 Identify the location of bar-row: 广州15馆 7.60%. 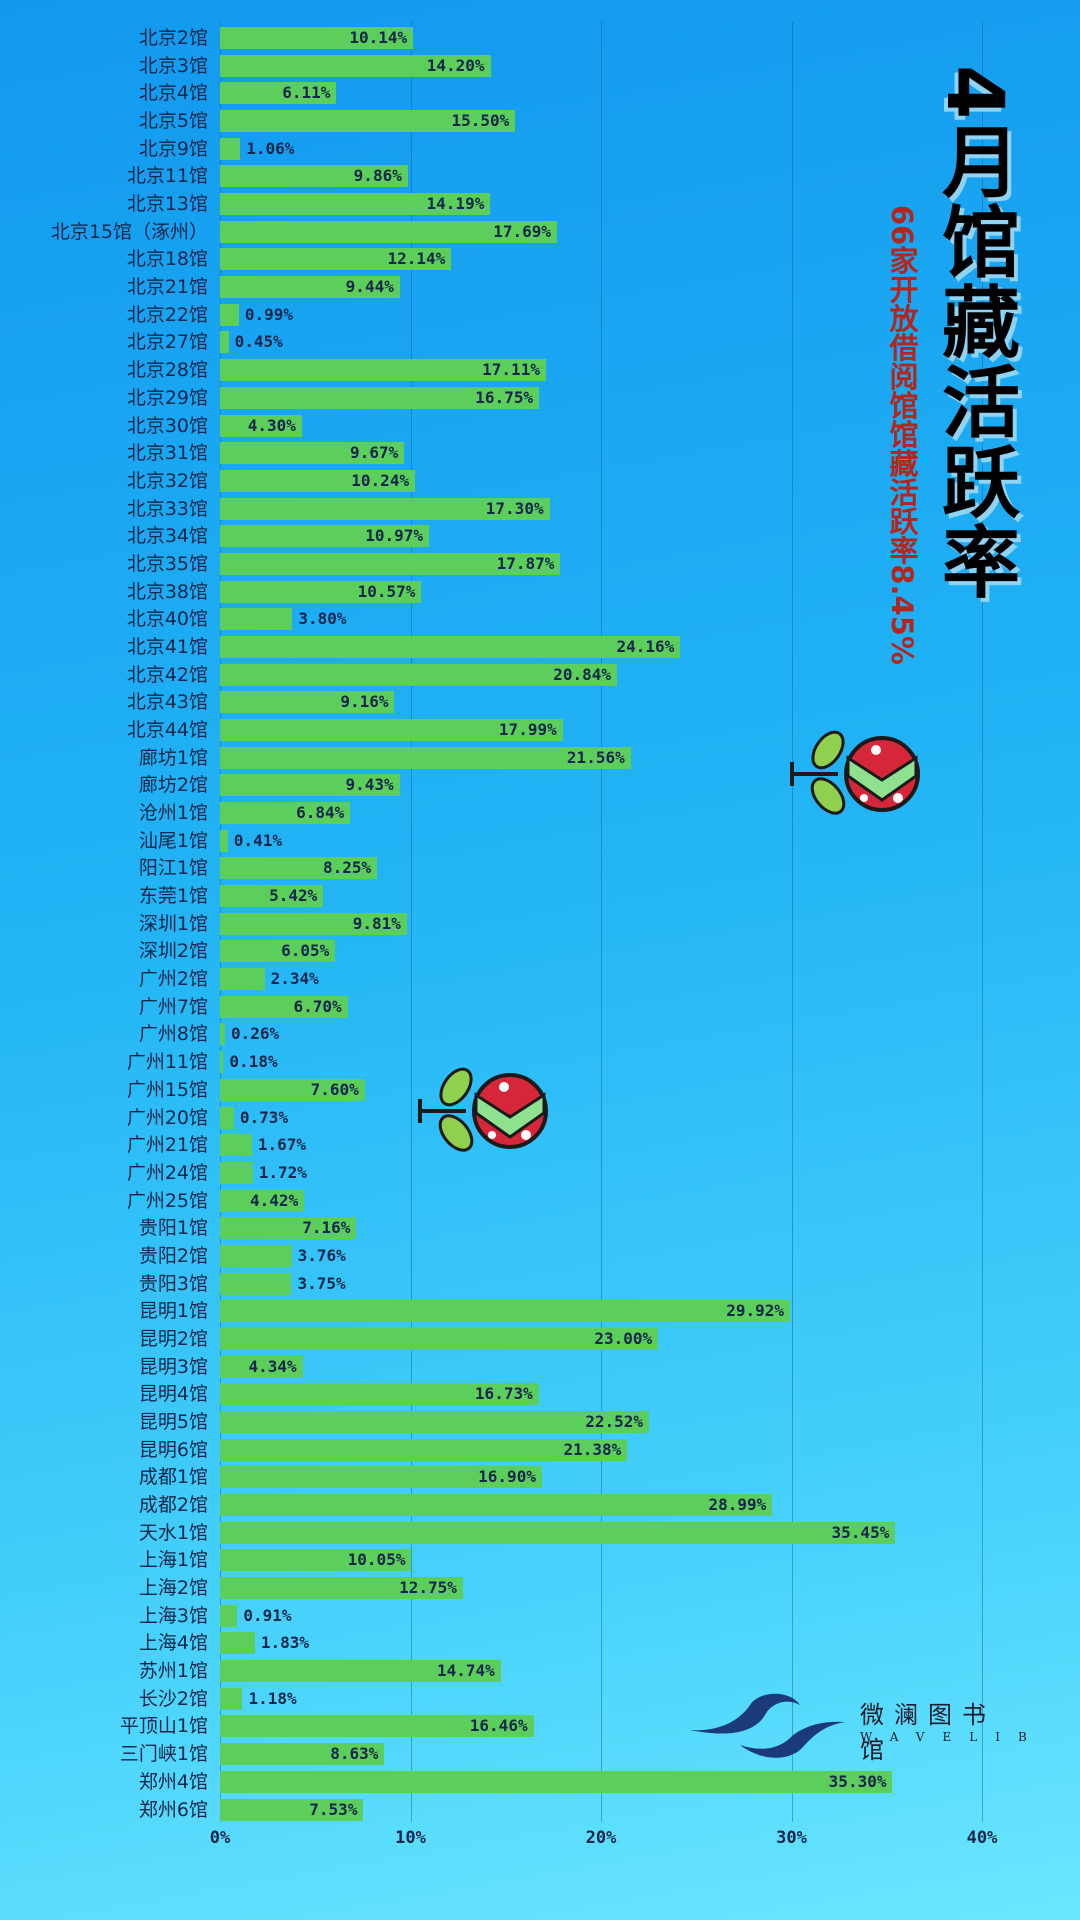
(540, 1090).